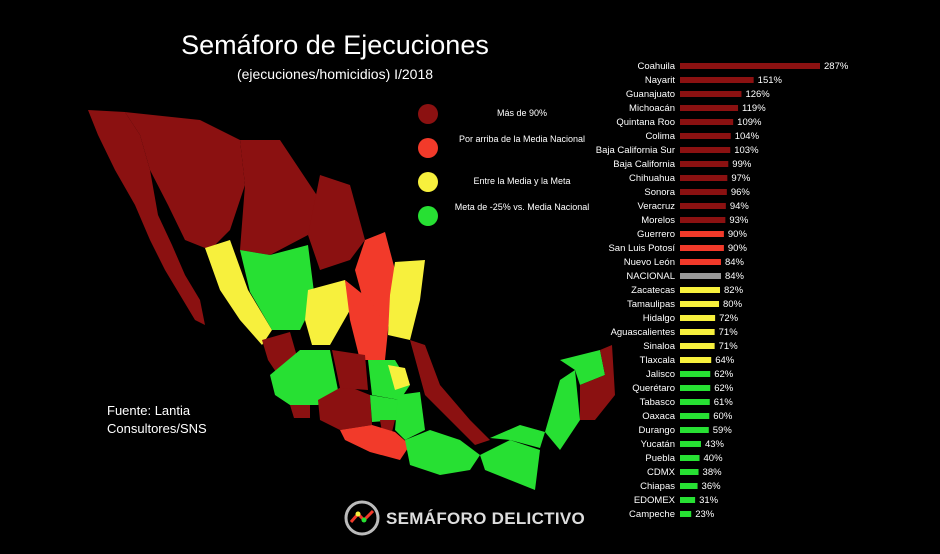  Describe the element at coordinates (335, 74) in the screenshot. I see `chart-subtitle: (ejecuciones/homicidios) I/2018` at that location.